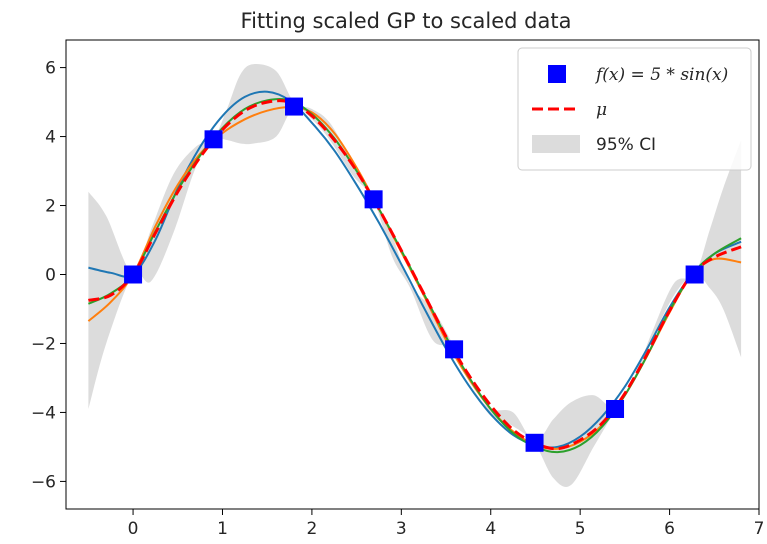  Describe the element at coordinates (406, 21) in the screenshot. I see `chart-title: Fitting scaled GP to scaled data` at that location.